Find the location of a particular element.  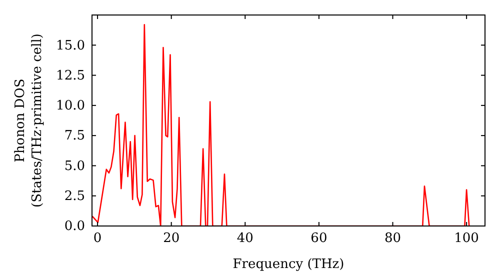

x-axis-title: Frequency (THz) is located at coordinates (288, 264).